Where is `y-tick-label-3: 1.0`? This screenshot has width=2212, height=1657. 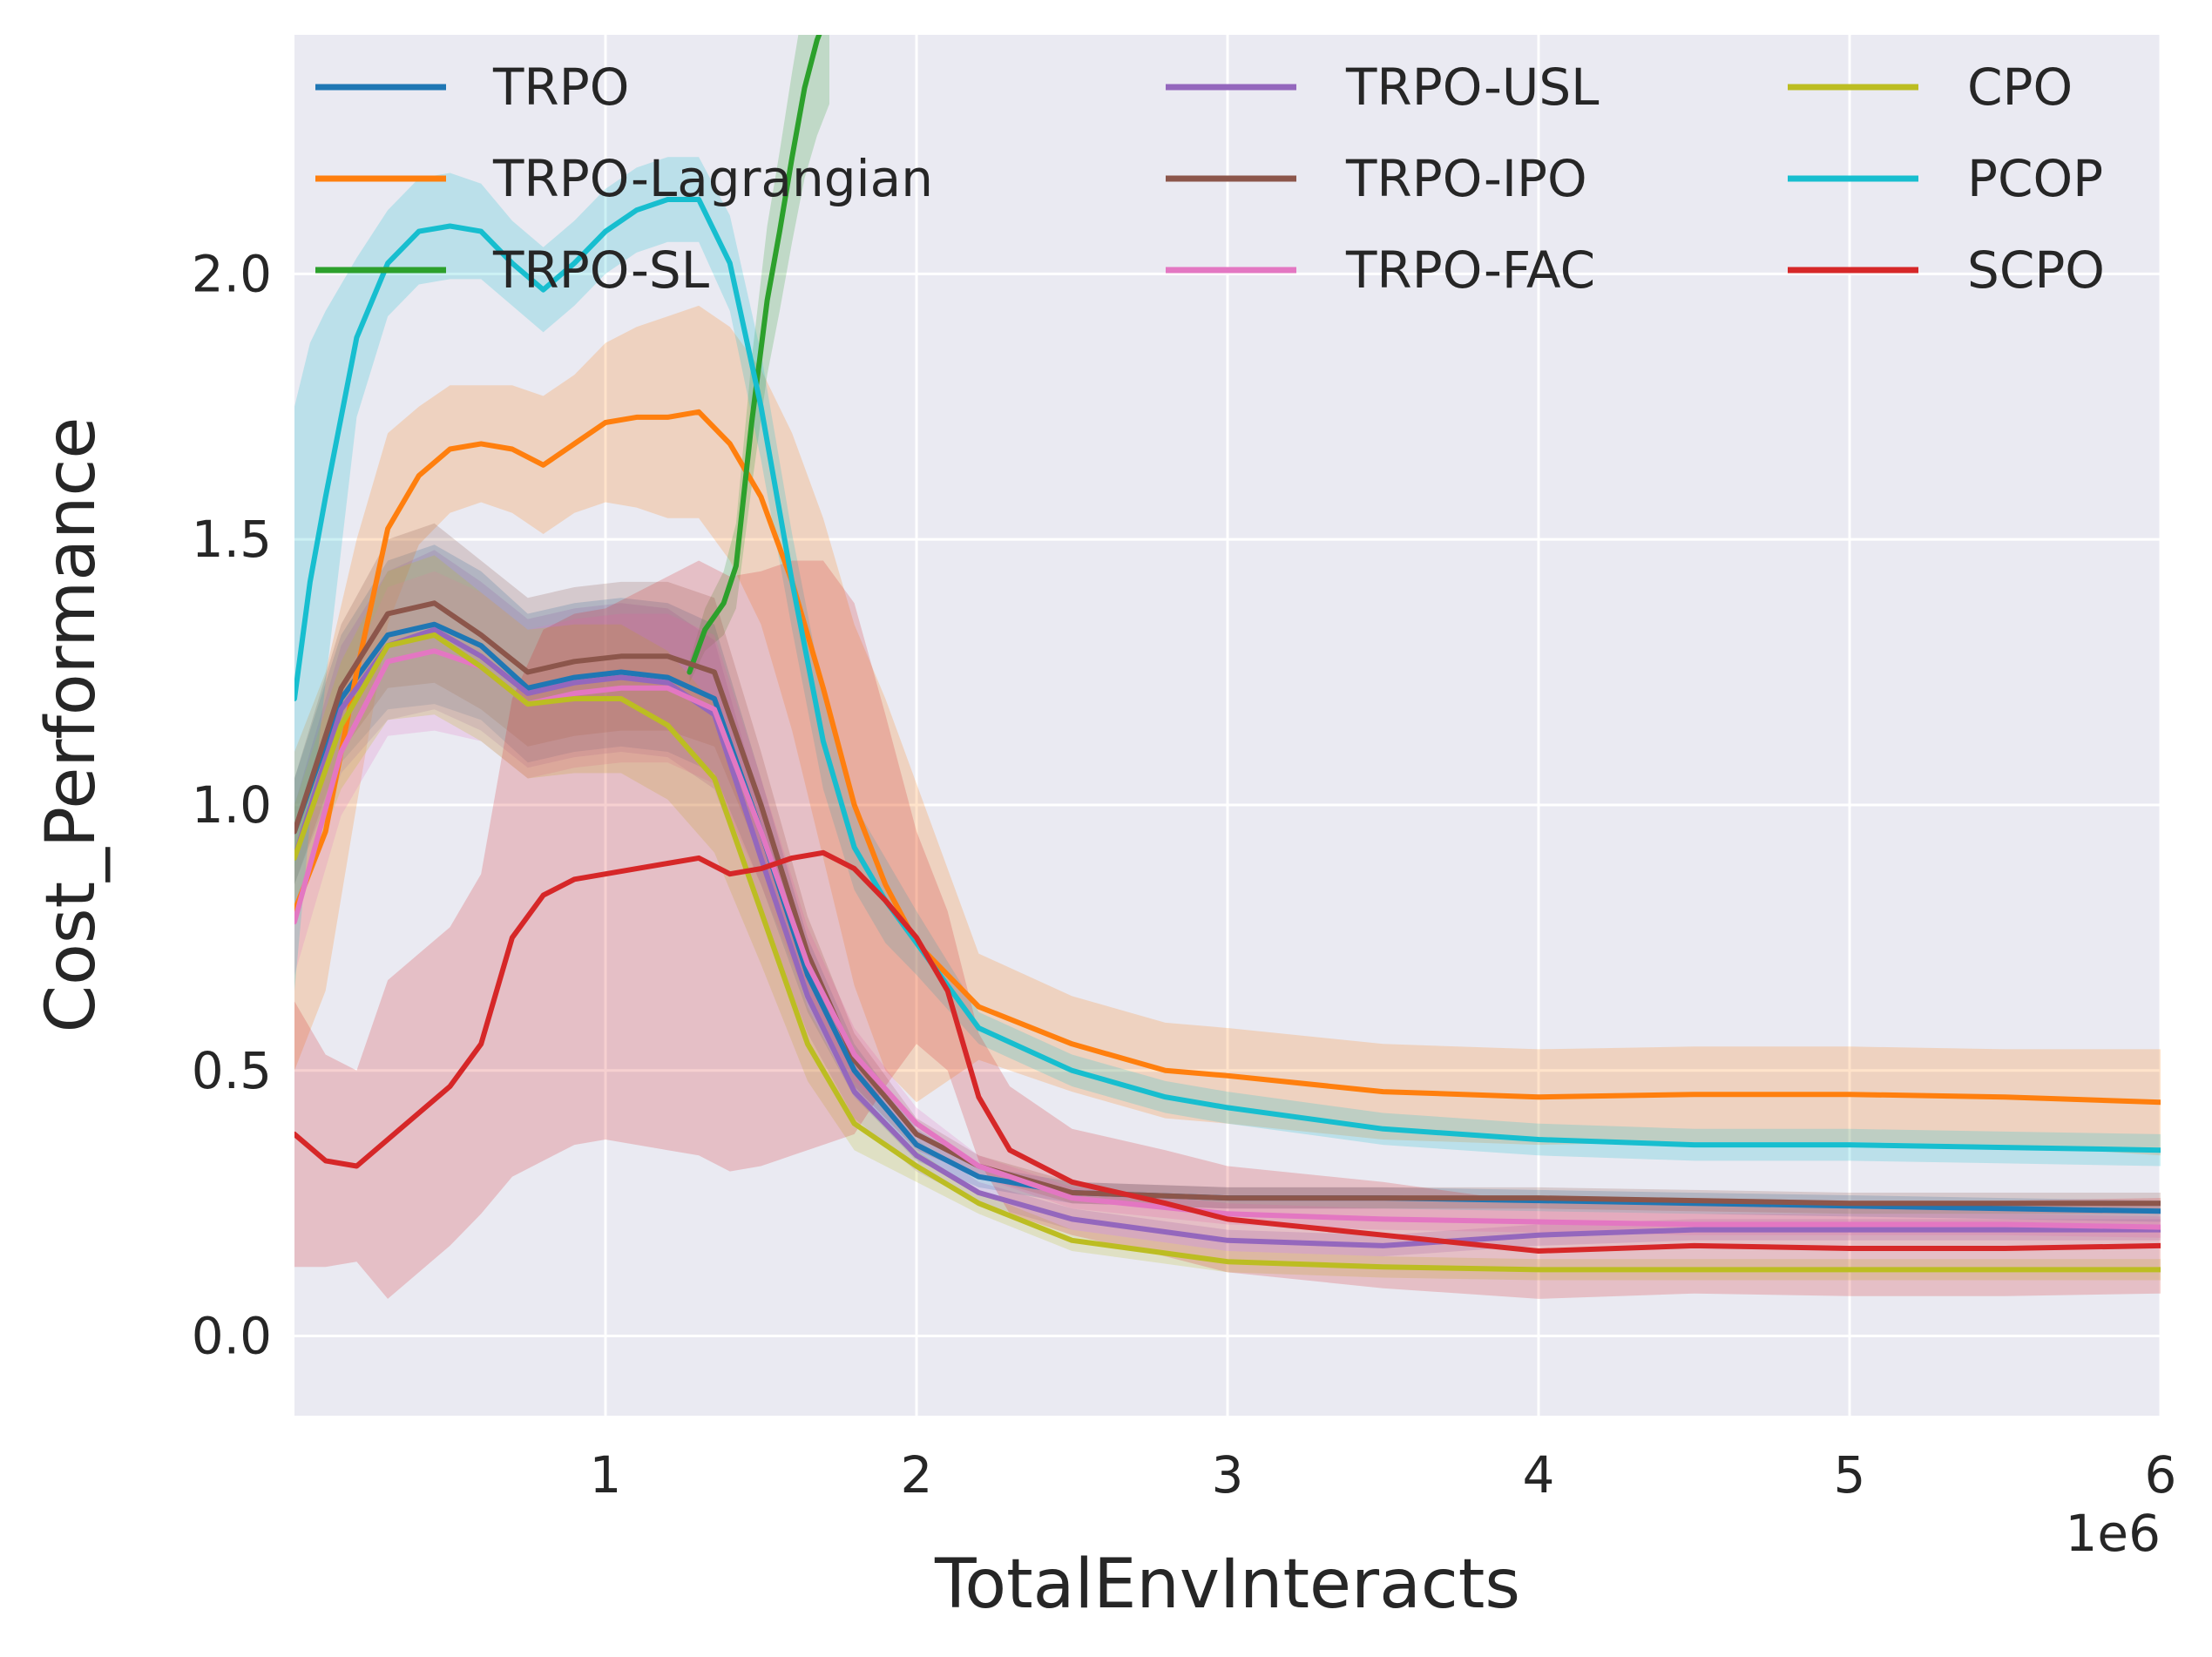 y-tick-label-3: 1.0 is located at coordinates (232, 805).